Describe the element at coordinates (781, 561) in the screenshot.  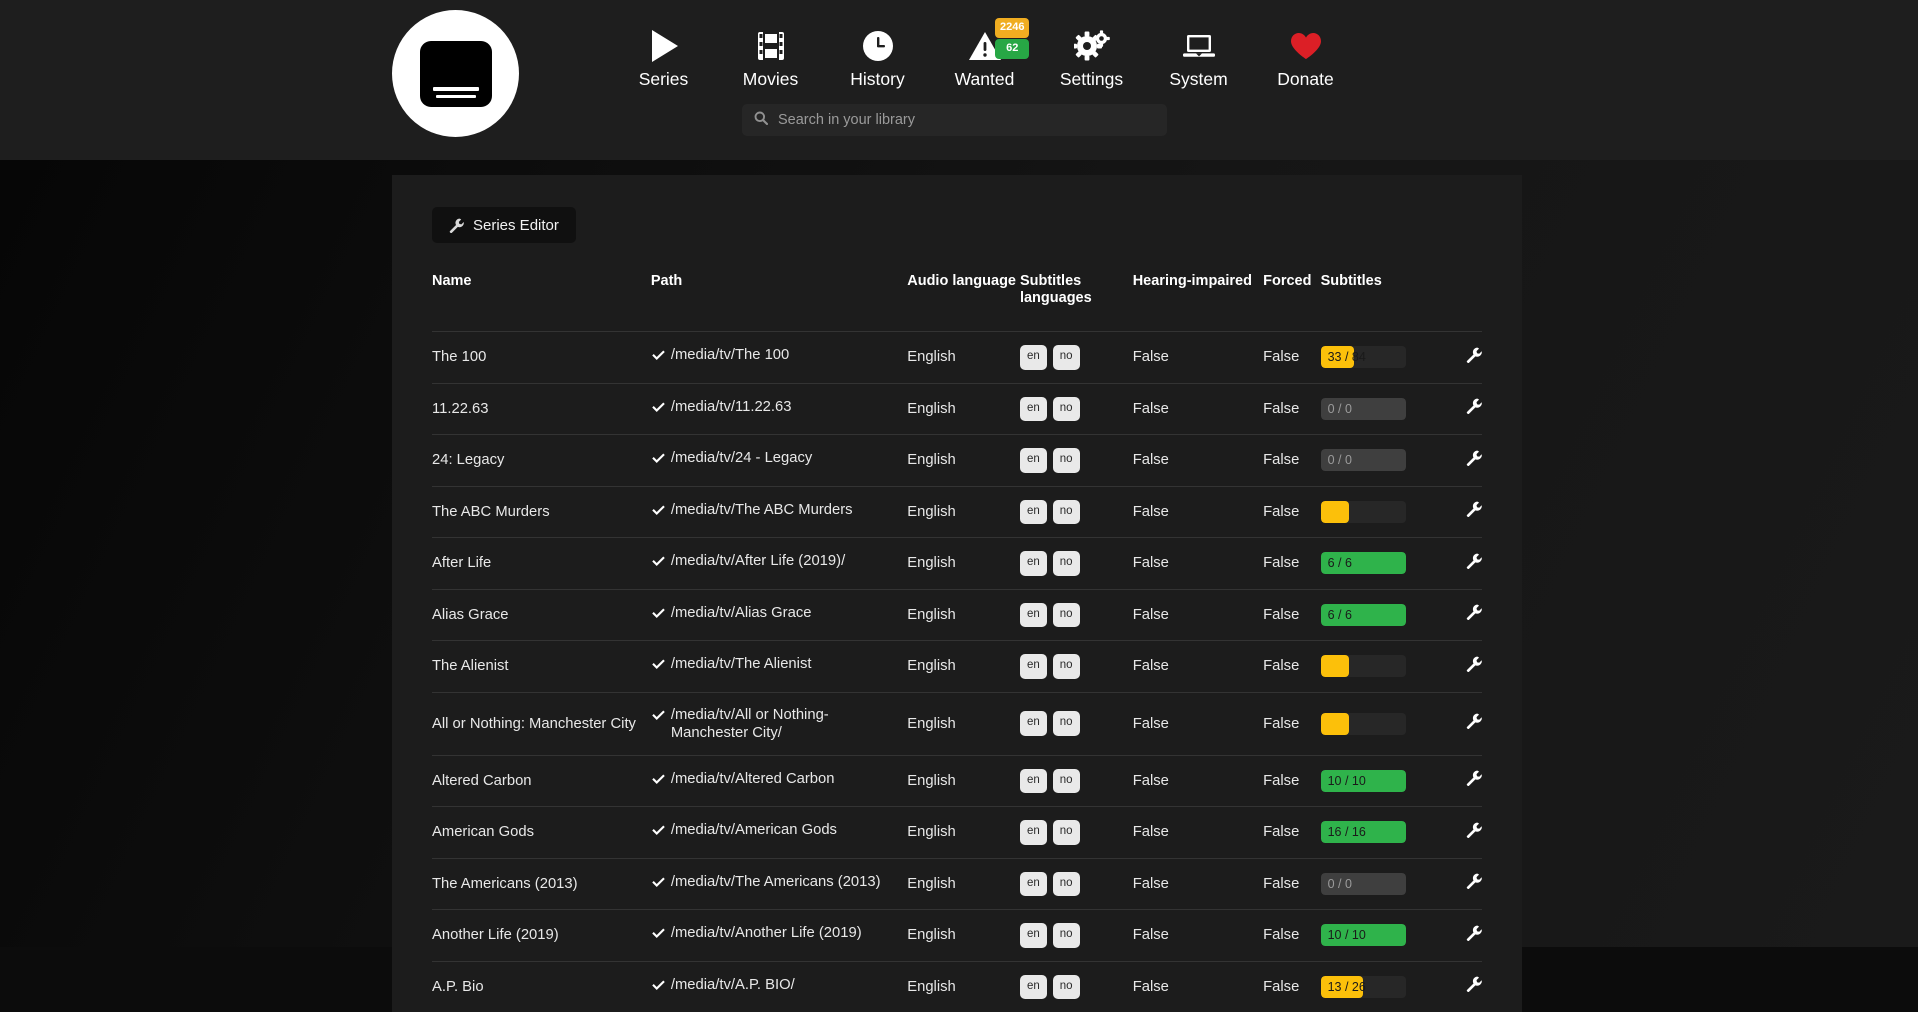
I see `path-text: /media/tv/After Life (2019)/` at that location.